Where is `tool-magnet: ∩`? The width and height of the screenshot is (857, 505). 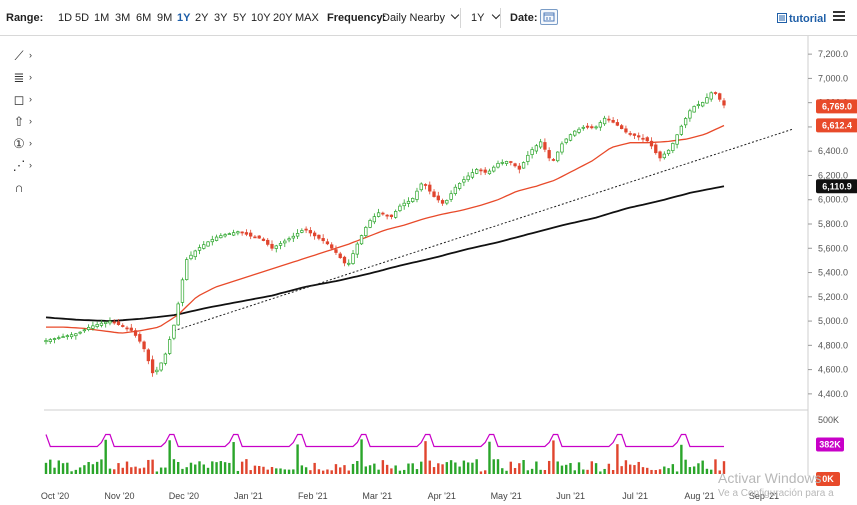
tool-magnet: ∩ is located at coordinates (27, 188).